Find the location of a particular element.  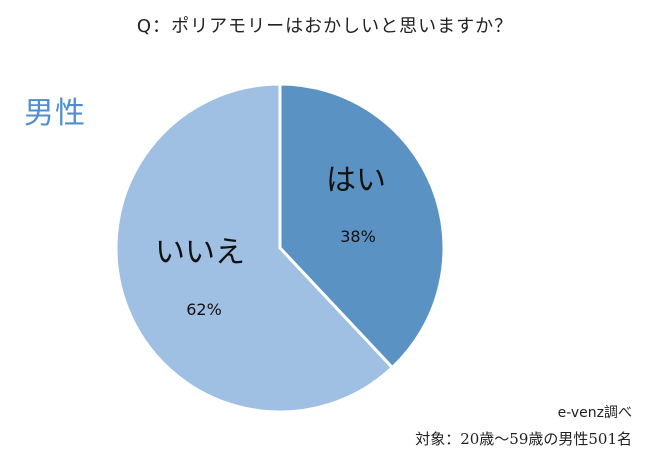

sample-note: 対象：20歳〜59歳の男性501名 is located at coordinates (523, 439).